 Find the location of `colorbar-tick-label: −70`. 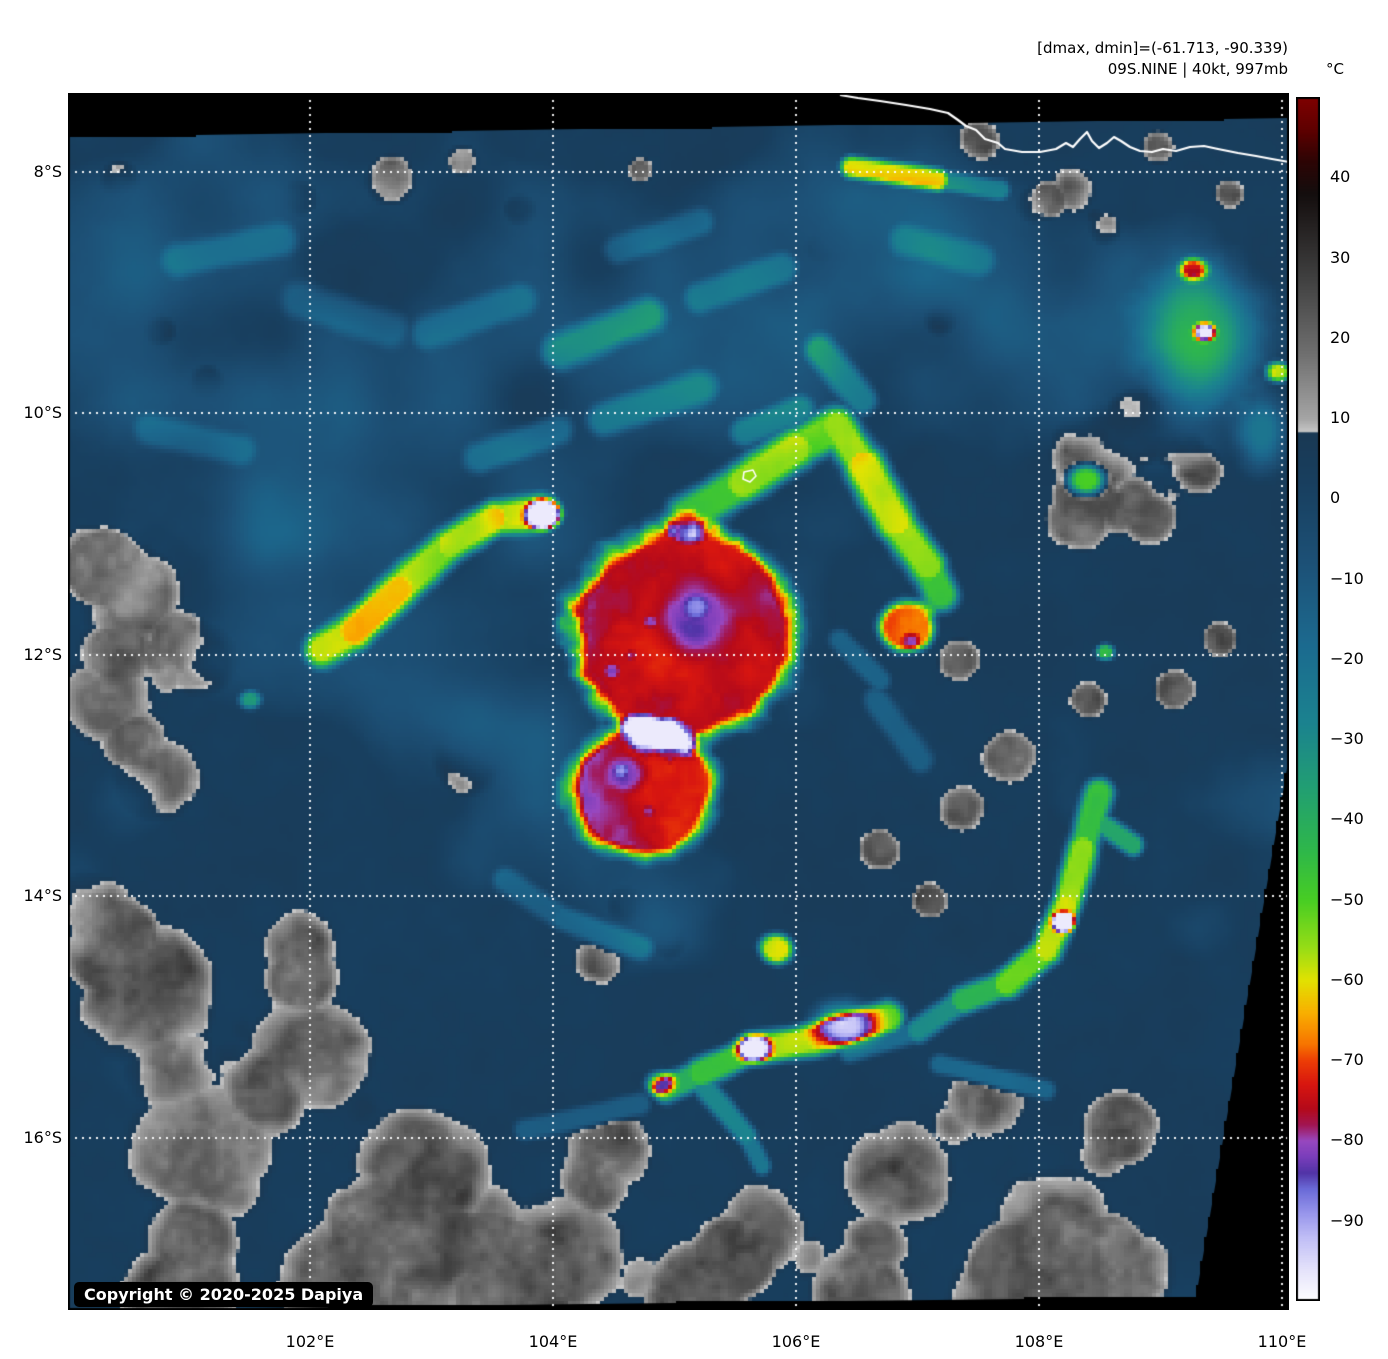

colorbar-tick-label: −70 is located at coordinates (1347, 1060).